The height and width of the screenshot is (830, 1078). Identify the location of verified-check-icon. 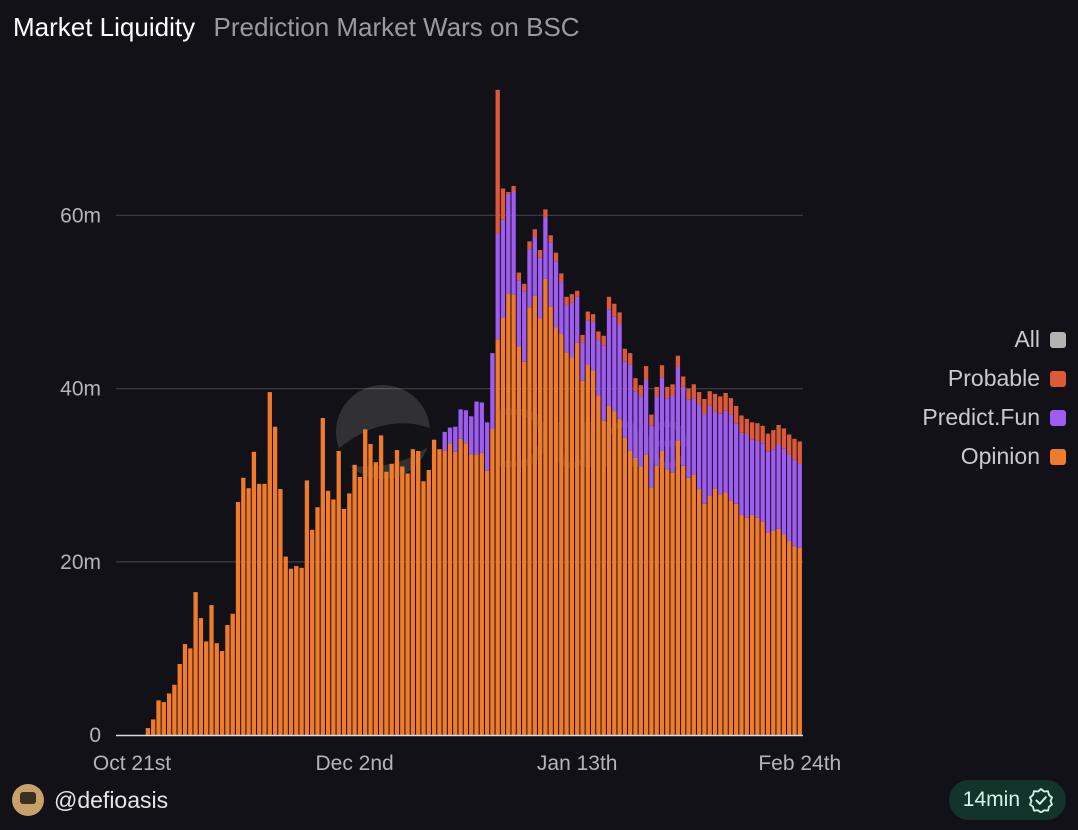
(1041, 800).